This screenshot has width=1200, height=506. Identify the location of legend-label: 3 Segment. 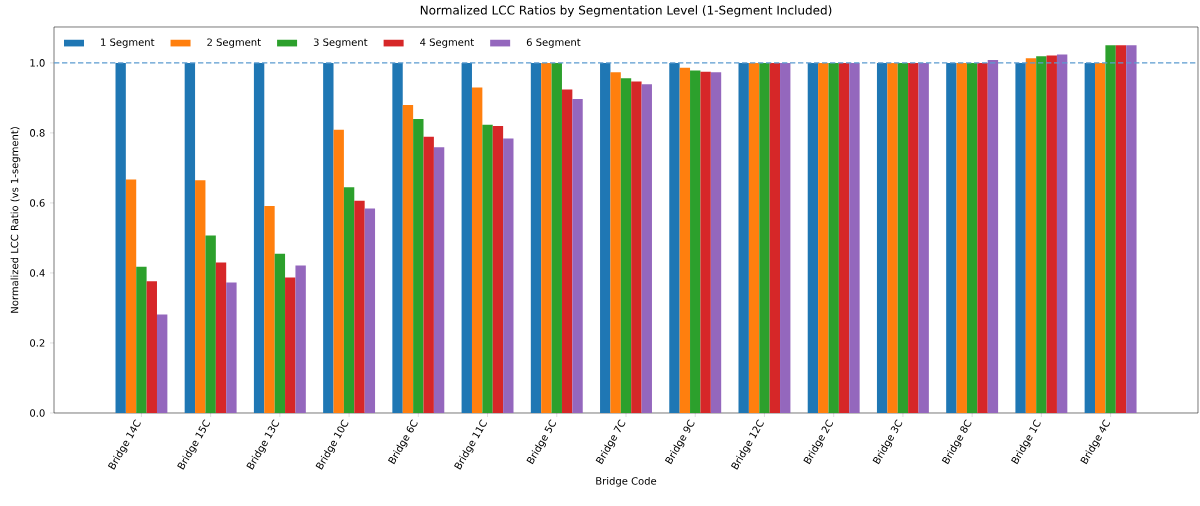
(340, 43).